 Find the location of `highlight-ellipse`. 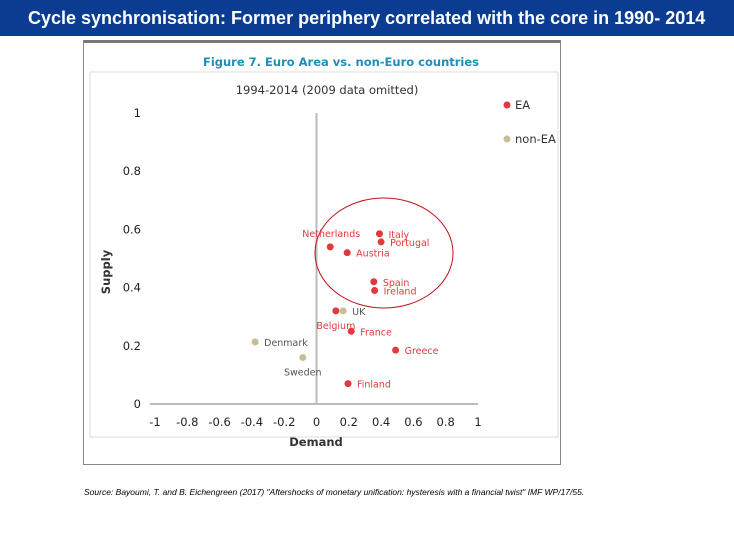

highlight-ellipse is located at coordinates (384, 253).